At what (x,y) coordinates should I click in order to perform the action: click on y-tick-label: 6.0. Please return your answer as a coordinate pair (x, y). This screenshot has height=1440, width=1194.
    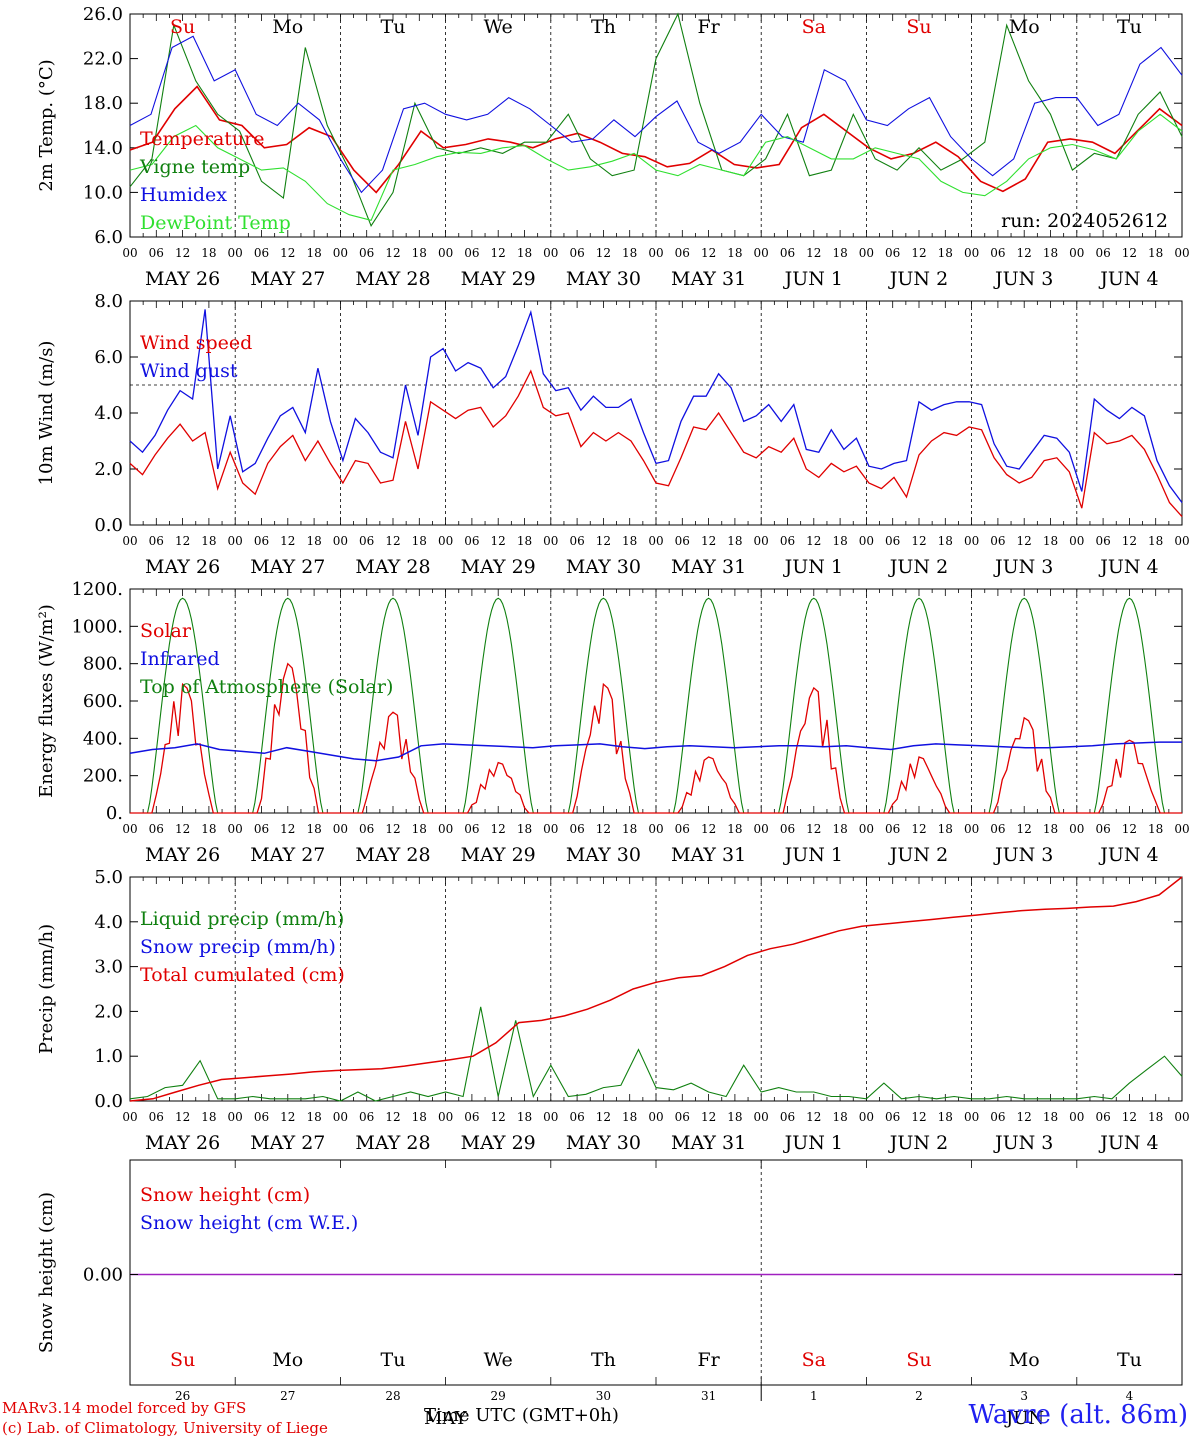
    Looking at the image, I should click on (108, 357).